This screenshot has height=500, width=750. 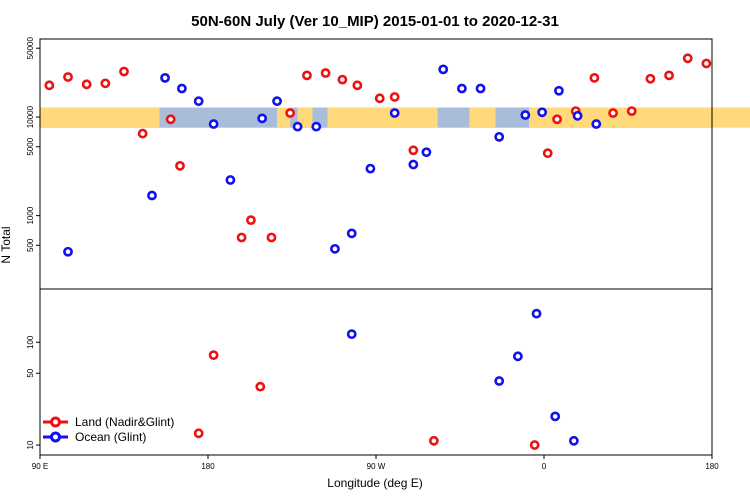 I want to click on legend-ocean-marker, so click(x=55, y=437).